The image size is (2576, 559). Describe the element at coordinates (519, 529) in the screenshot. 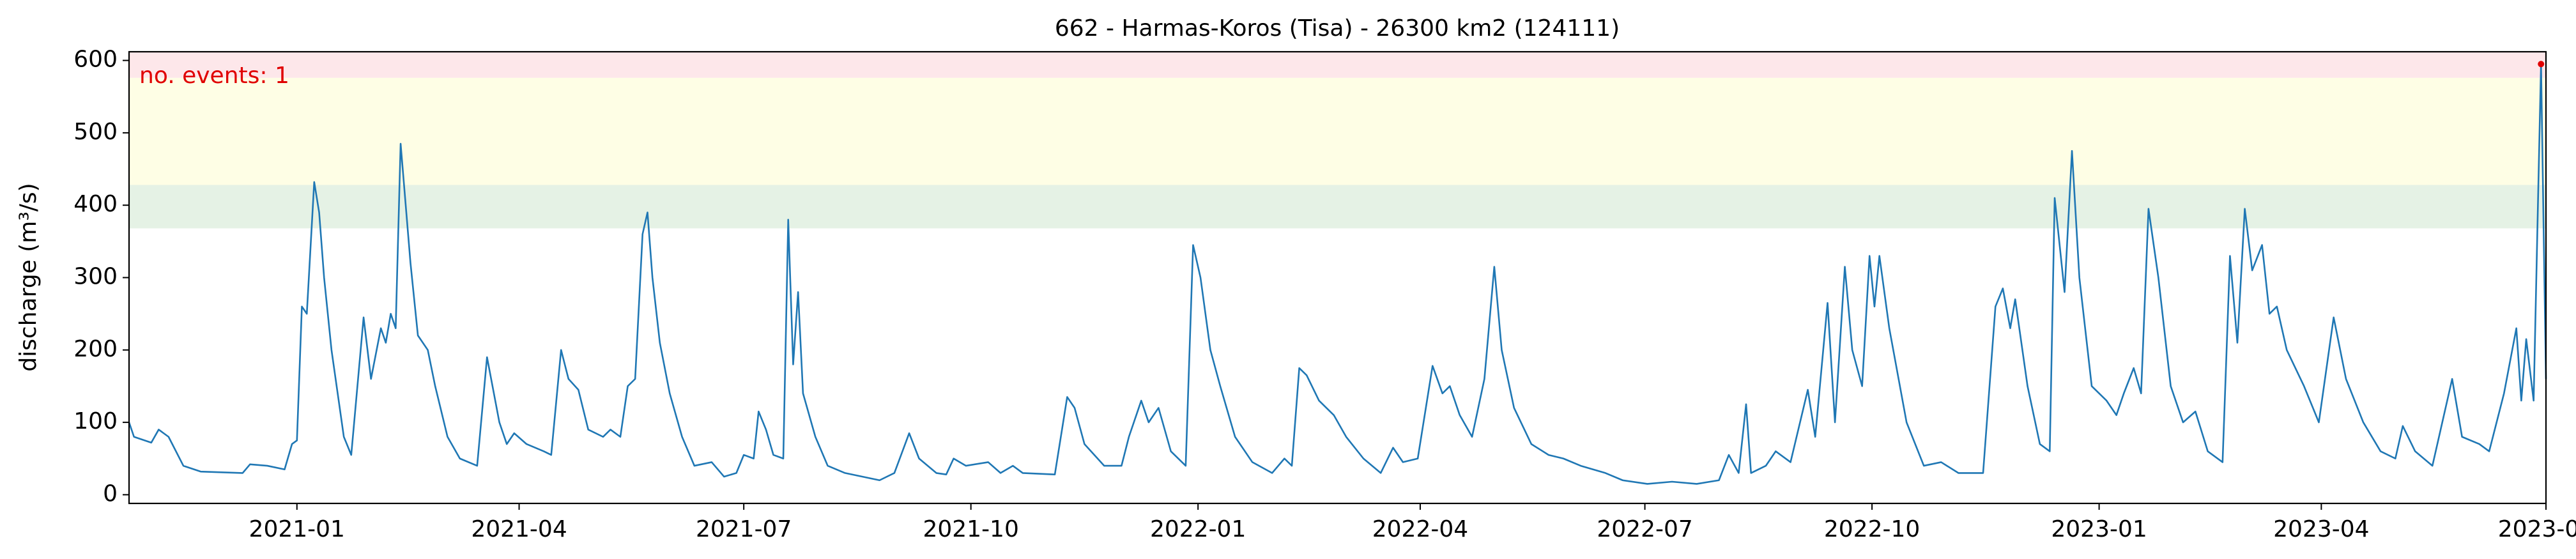

I see `x-tick-label: 2021-04` at that location.